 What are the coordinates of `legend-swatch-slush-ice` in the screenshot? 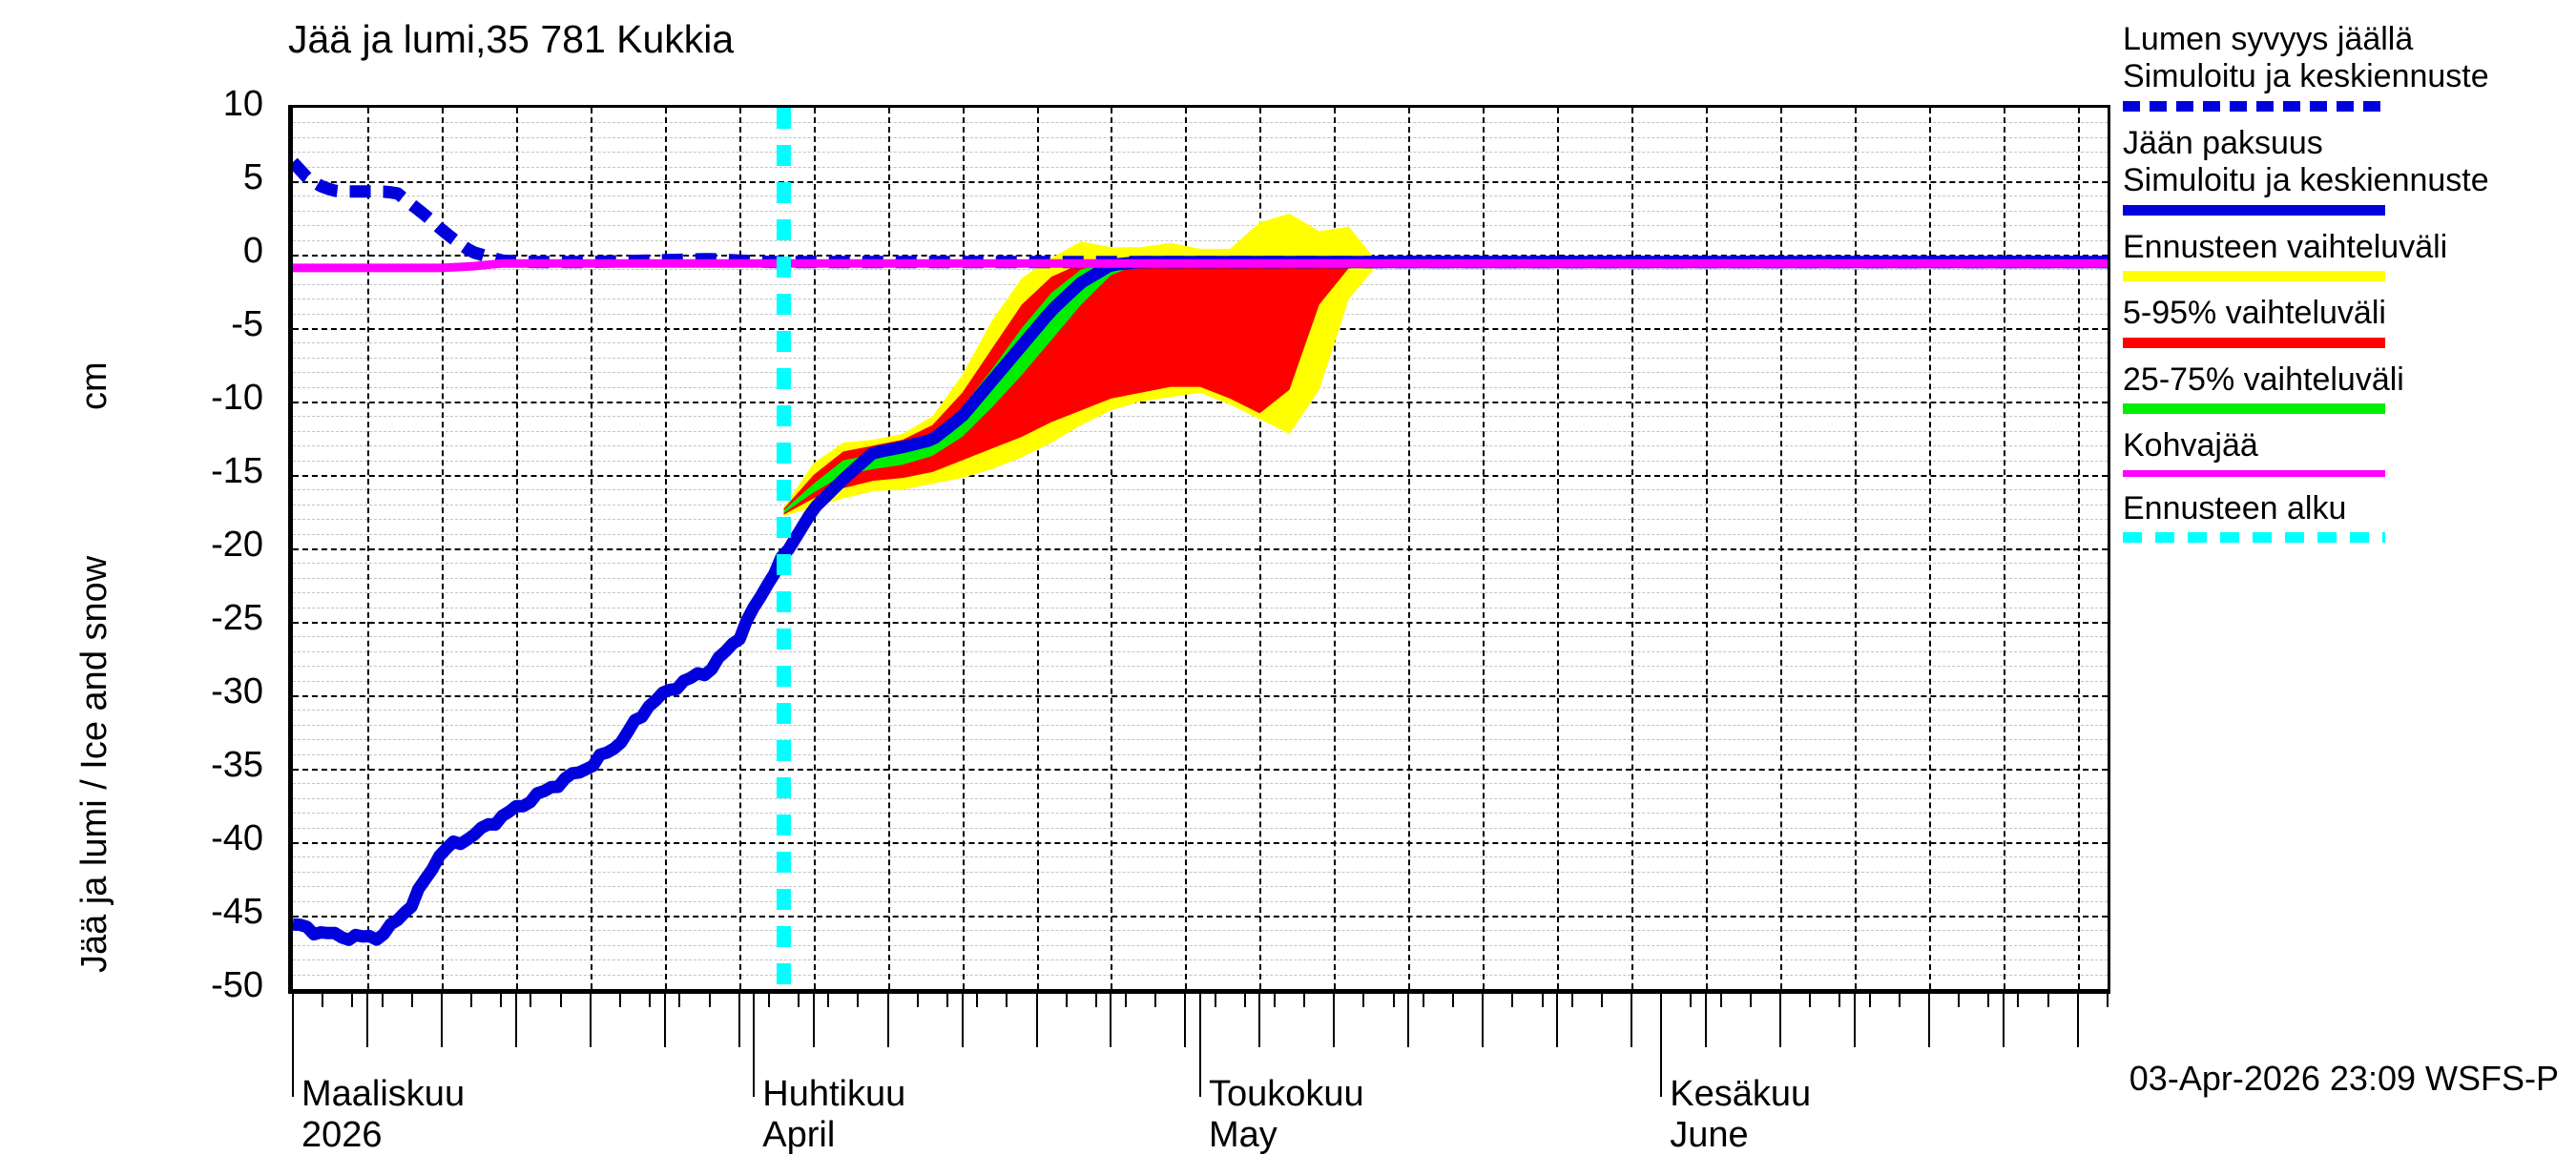 It's located at (2254, 473).